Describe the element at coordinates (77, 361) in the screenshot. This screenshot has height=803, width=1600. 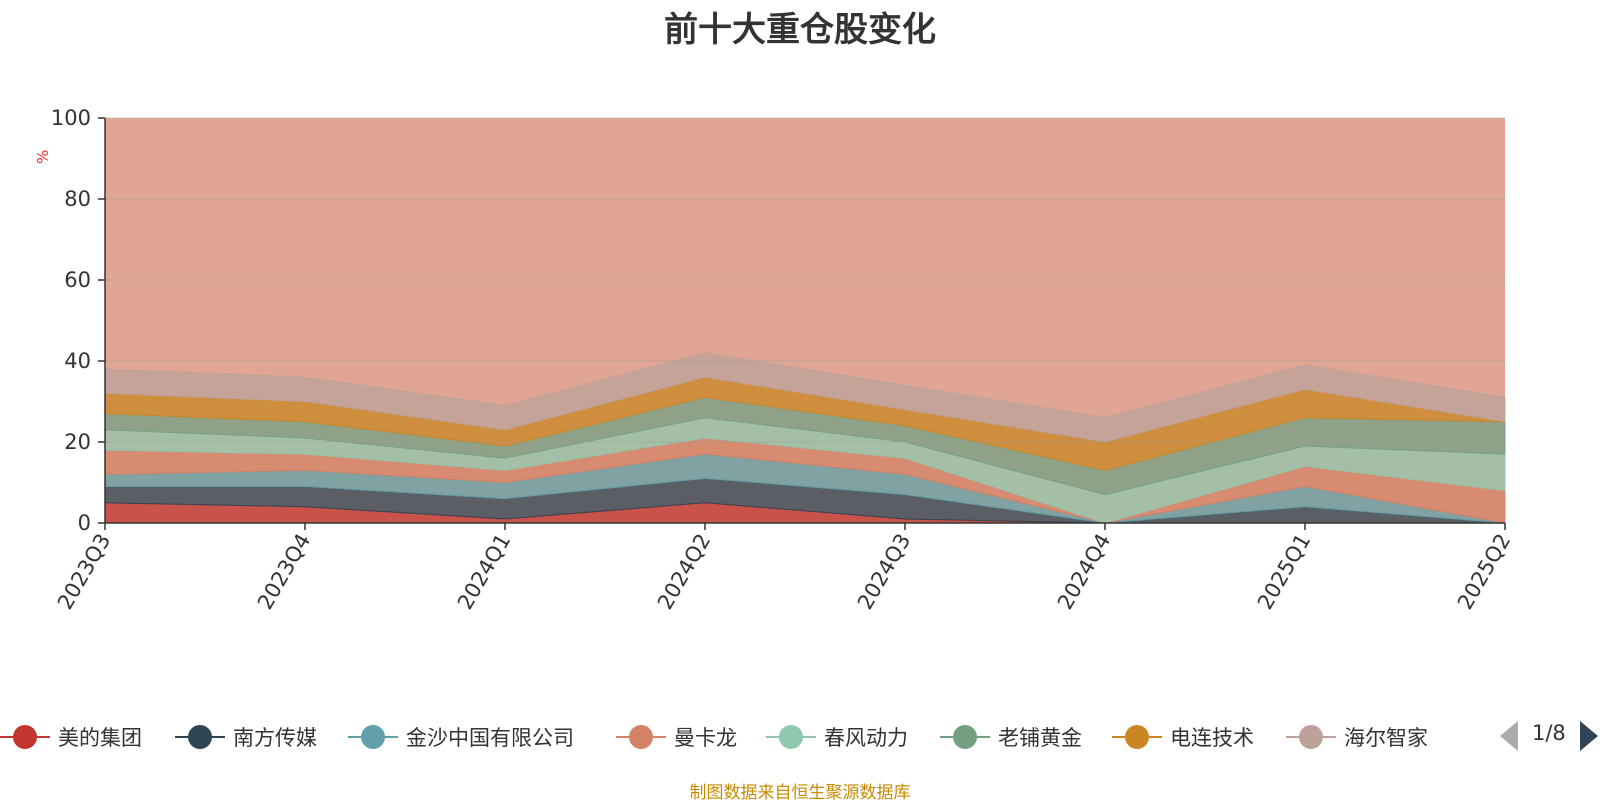
I see `y-tick-label: 40` at that location.